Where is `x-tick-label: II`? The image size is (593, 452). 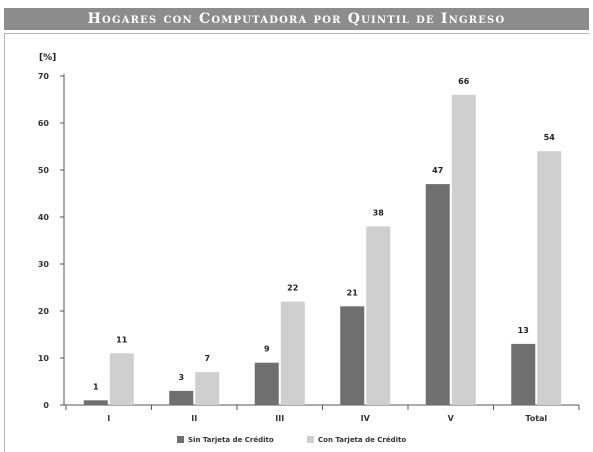
x-tick-label: II is located at coordinates (194, 418).